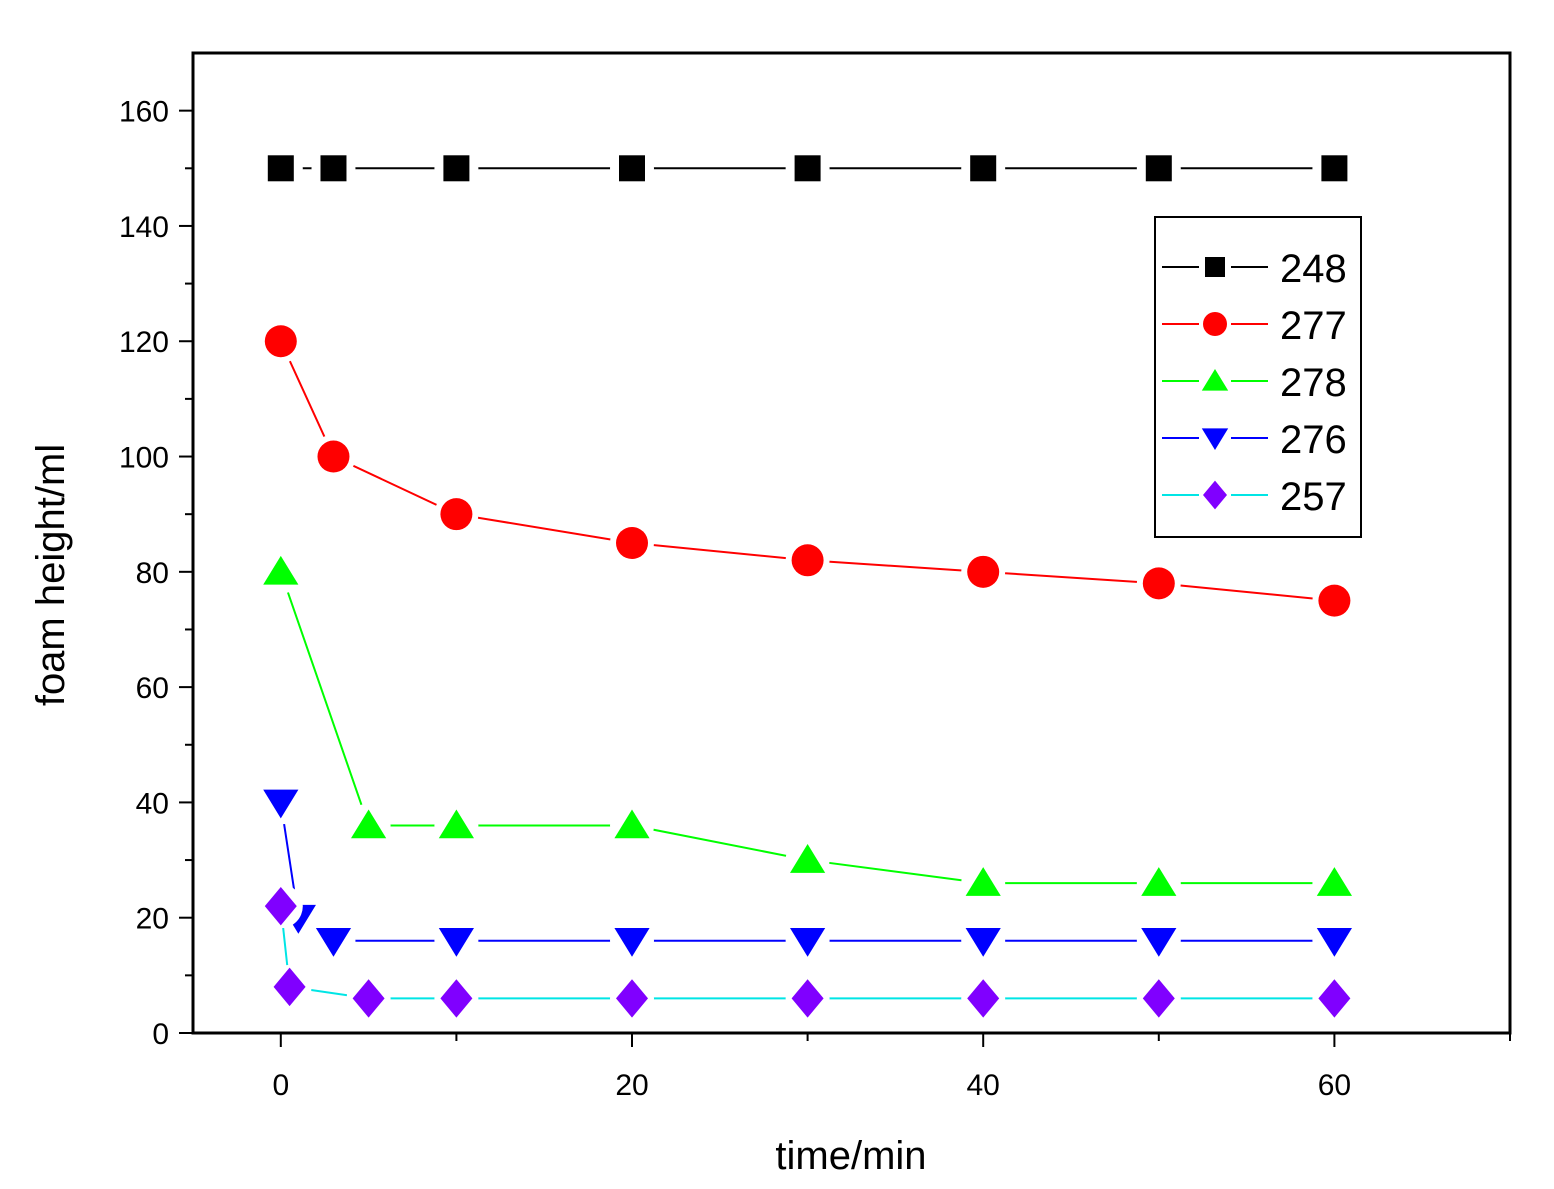 This screenshot has height=1189, width=1554. Describe the element at coordinates (144, 458) in the screenshot. I see `y-tick-label: 100` at that location.